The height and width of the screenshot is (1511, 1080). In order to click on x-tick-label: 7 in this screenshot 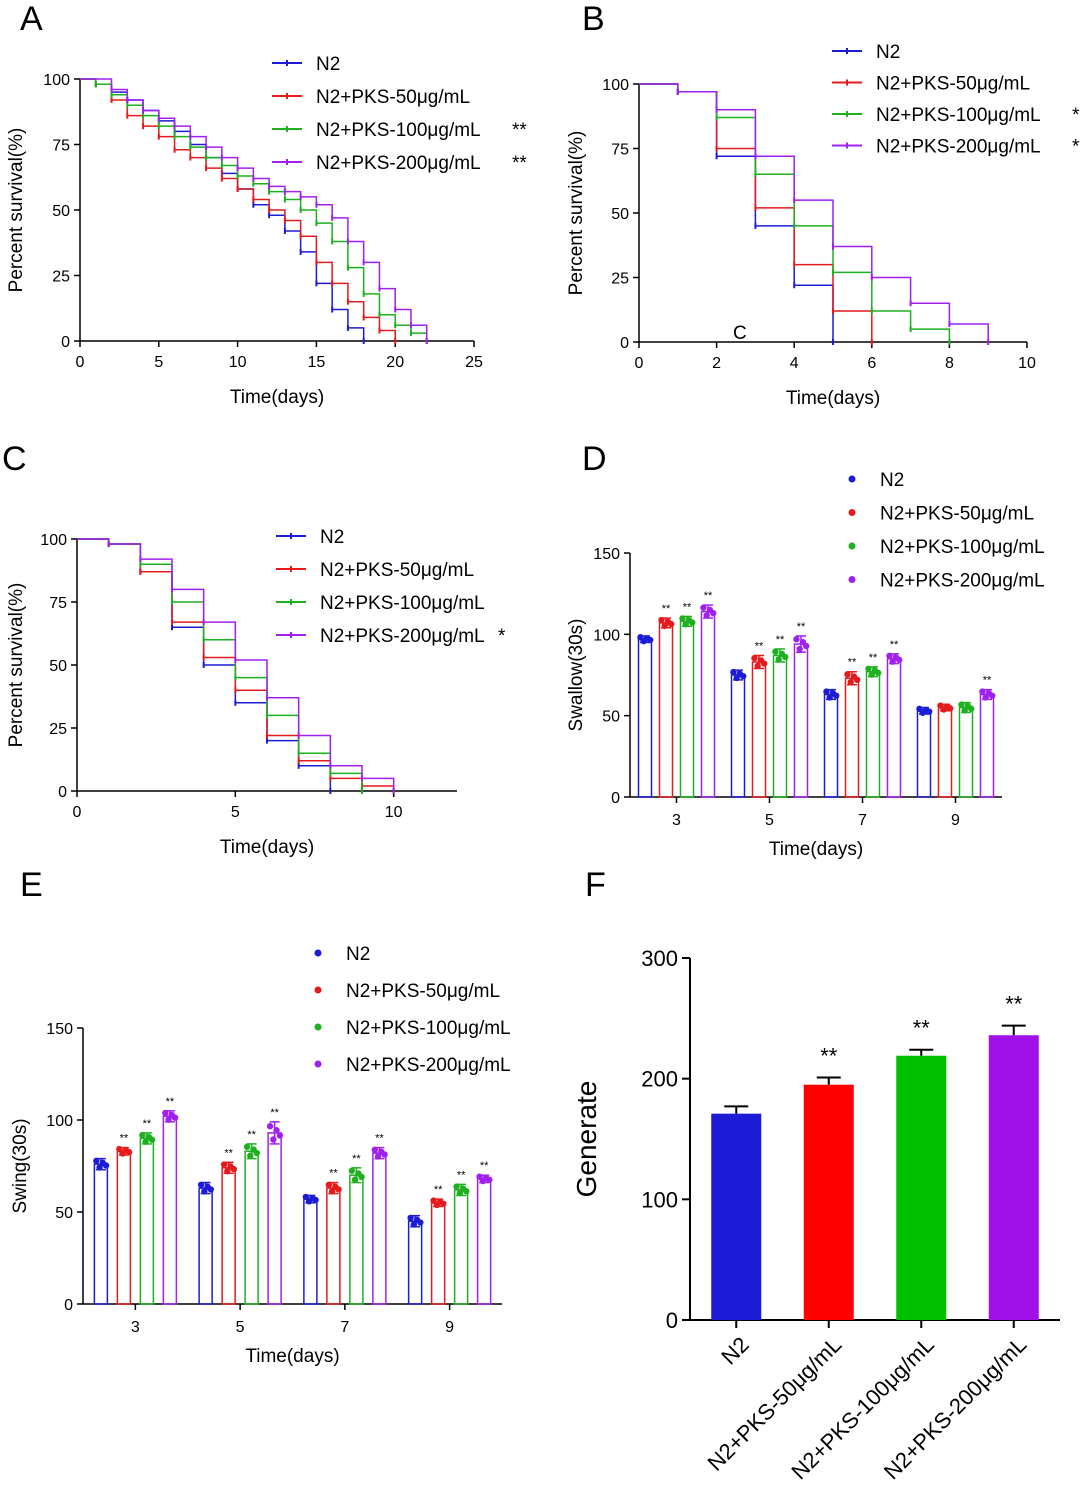, I will do `click(862, 820)`.